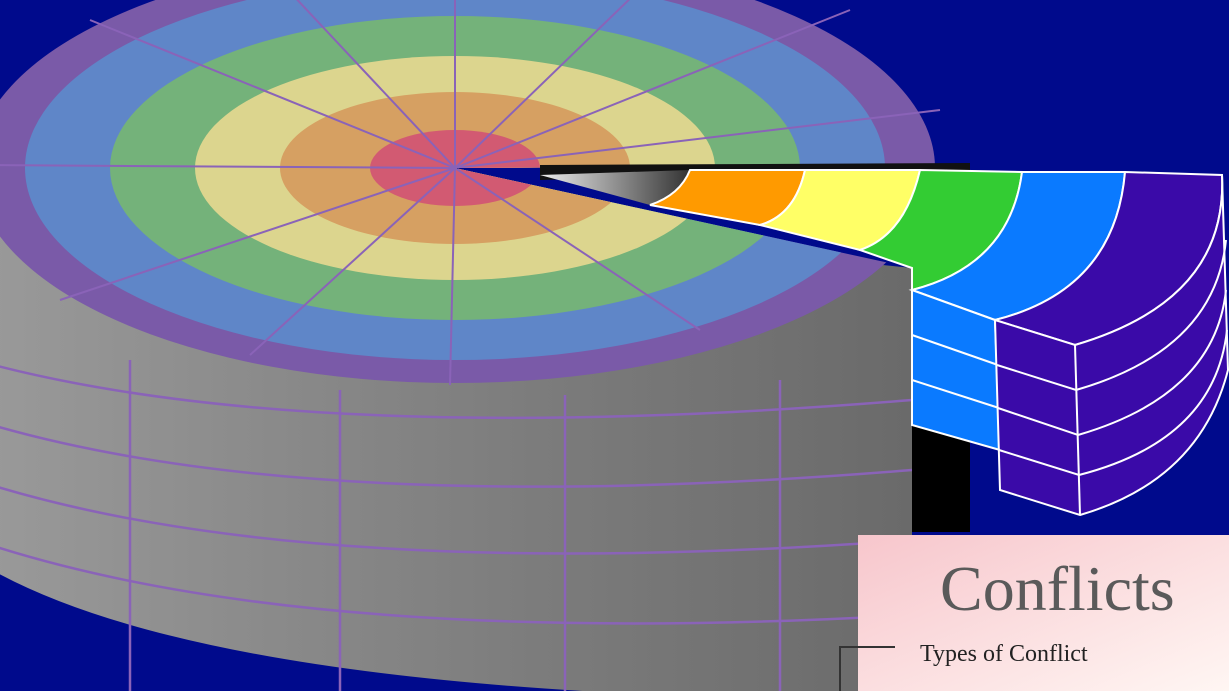  What do you see at coordinates (1057, 588) in the screenshot?
I see `title: Conflicts` at bounding box center [1057, 588].